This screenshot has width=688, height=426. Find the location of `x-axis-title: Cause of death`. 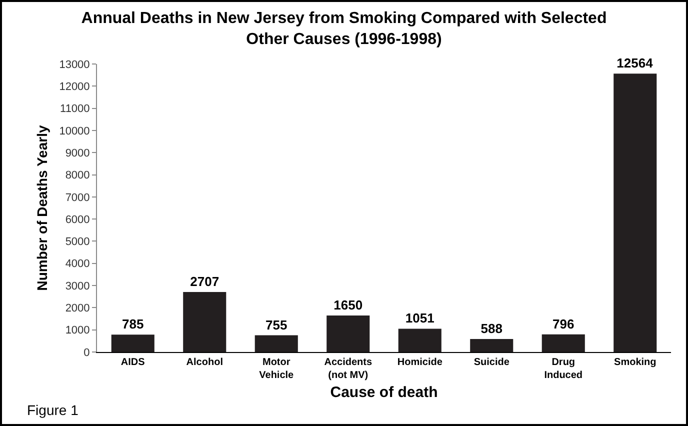

x-axis-title: Cause of death is located at coordinates (384, 392).